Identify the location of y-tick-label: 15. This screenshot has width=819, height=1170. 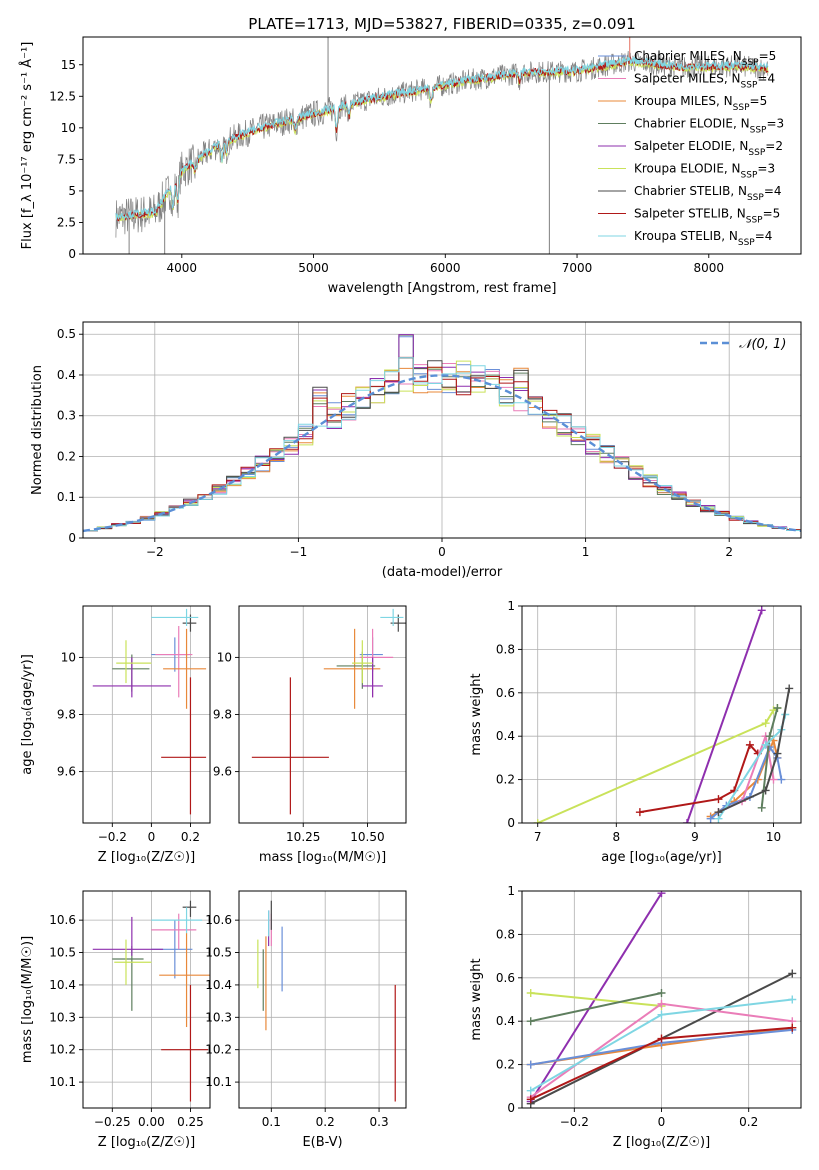
(68, 65).